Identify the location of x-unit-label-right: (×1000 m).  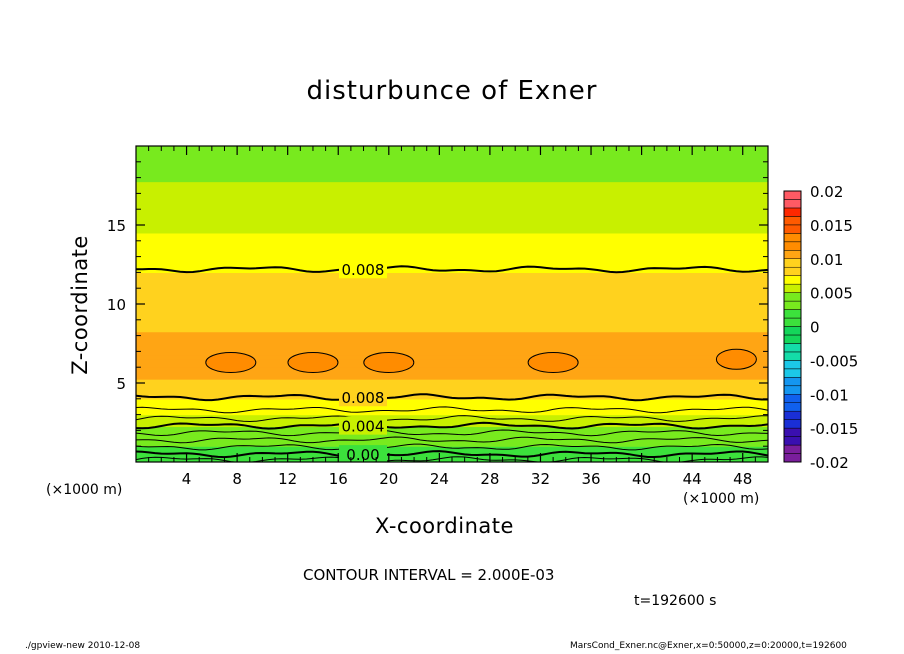
(721, 499).